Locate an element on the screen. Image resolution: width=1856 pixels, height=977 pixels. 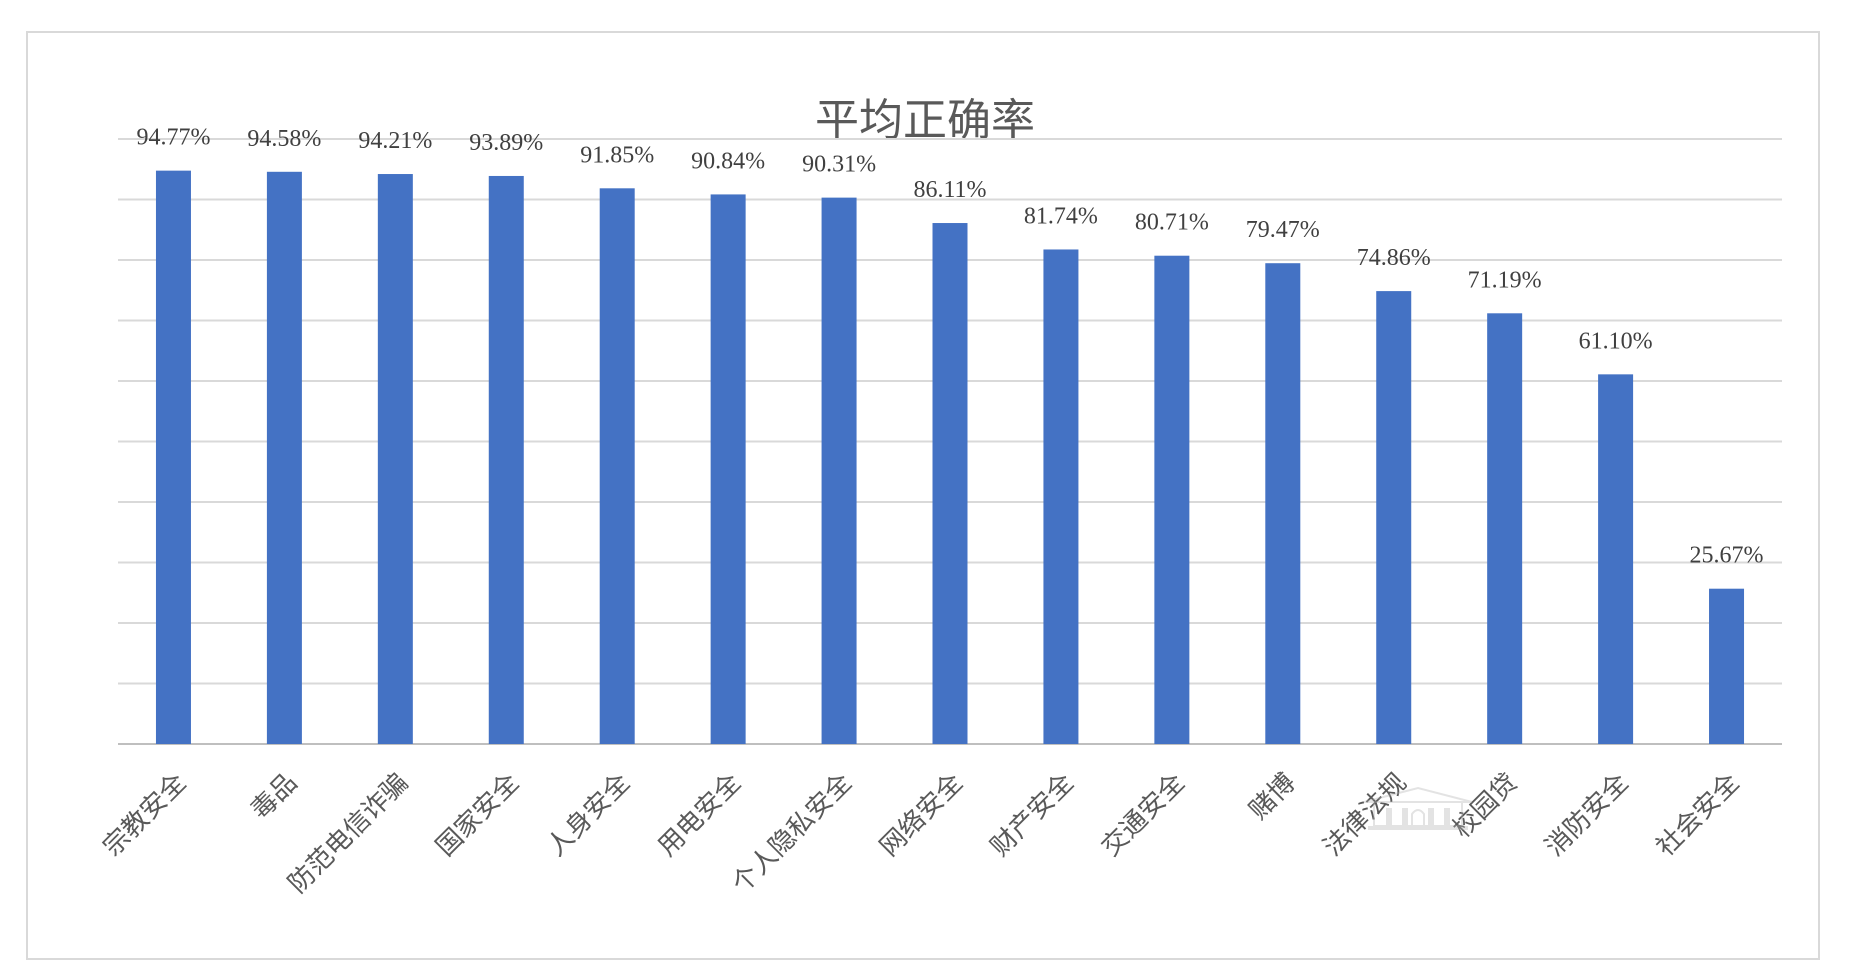
category-label: 宗教安全 is located at coordinates (145, 815).